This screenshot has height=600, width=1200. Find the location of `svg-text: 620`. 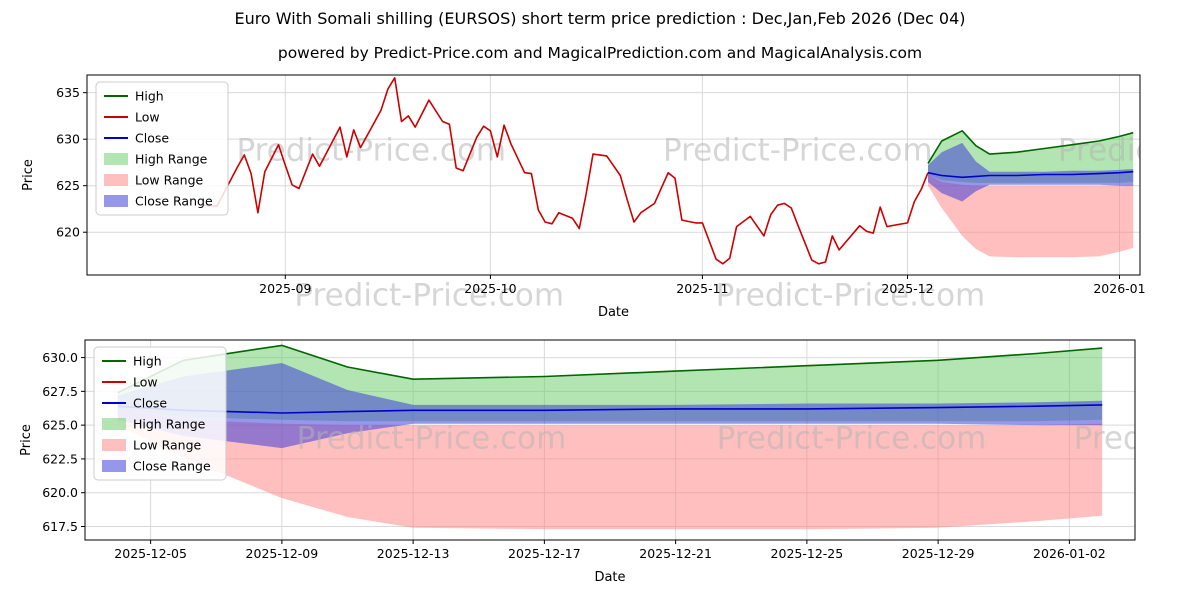

svg-text: 620 is located at coordinates (68, 232).